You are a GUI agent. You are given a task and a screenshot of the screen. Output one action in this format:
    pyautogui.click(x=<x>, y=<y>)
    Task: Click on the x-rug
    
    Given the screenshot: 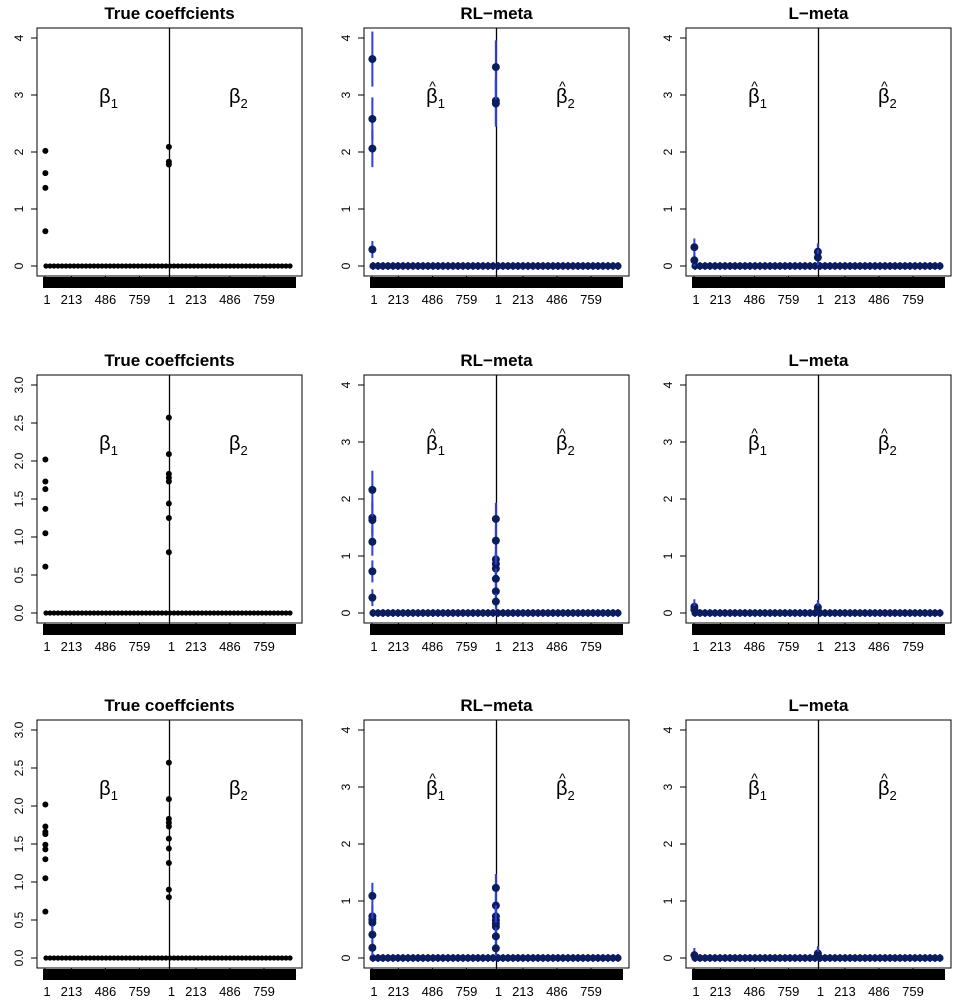 What is the action you would take?
    pyautogui.click(x=818, y=974)
    